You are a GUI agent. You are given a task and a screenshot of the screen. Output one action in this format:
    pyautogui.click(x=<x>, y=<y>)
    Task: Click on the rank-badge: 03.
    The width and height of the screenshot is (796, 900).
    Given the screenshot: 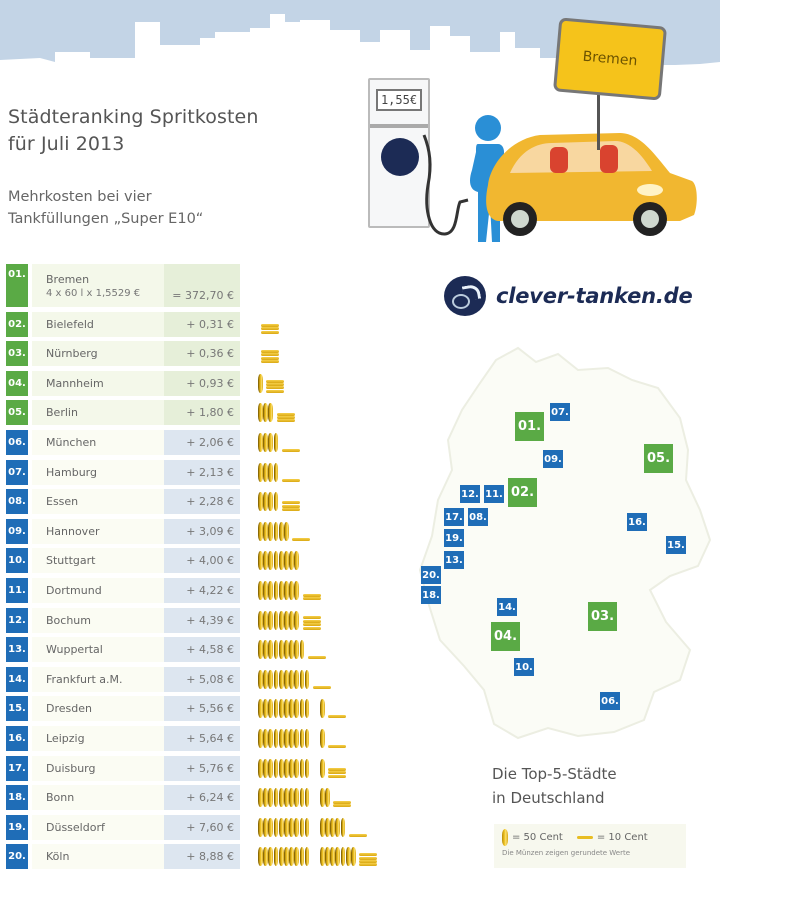 What is the action you would take?
    pyautogui.click(x=17, y=354)
    